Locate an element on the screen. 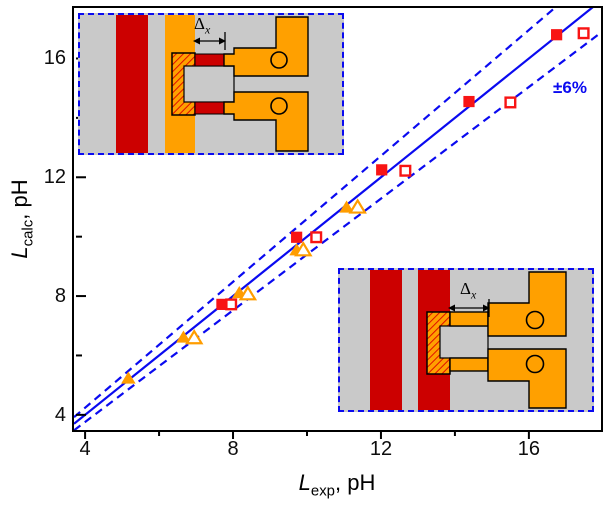 This screenshot has height=512, width=606. x-axis-variable: L is located at coordinates (304, 482).